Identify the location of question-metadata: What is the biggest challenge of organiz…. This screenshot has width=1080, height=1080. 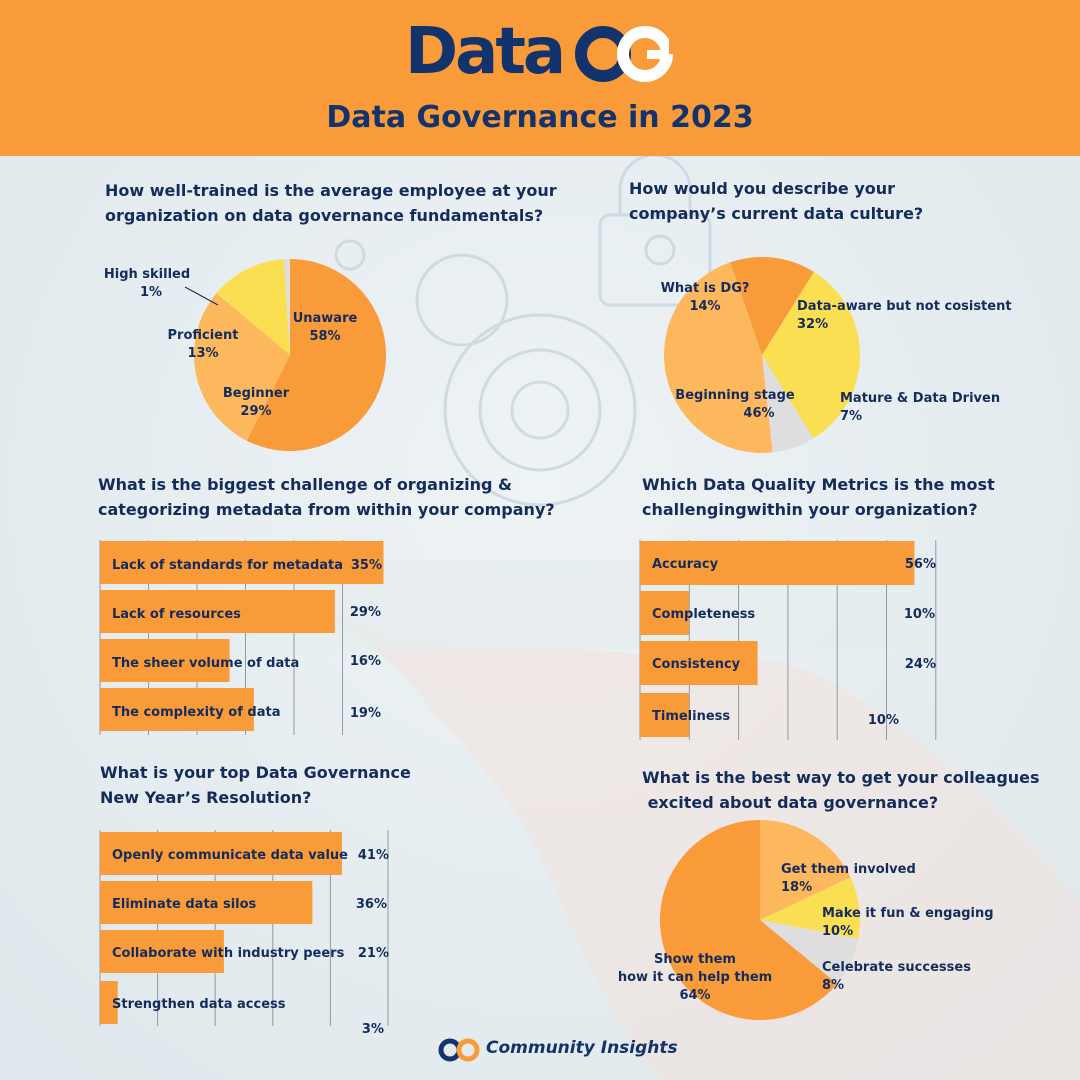
(326, 497).